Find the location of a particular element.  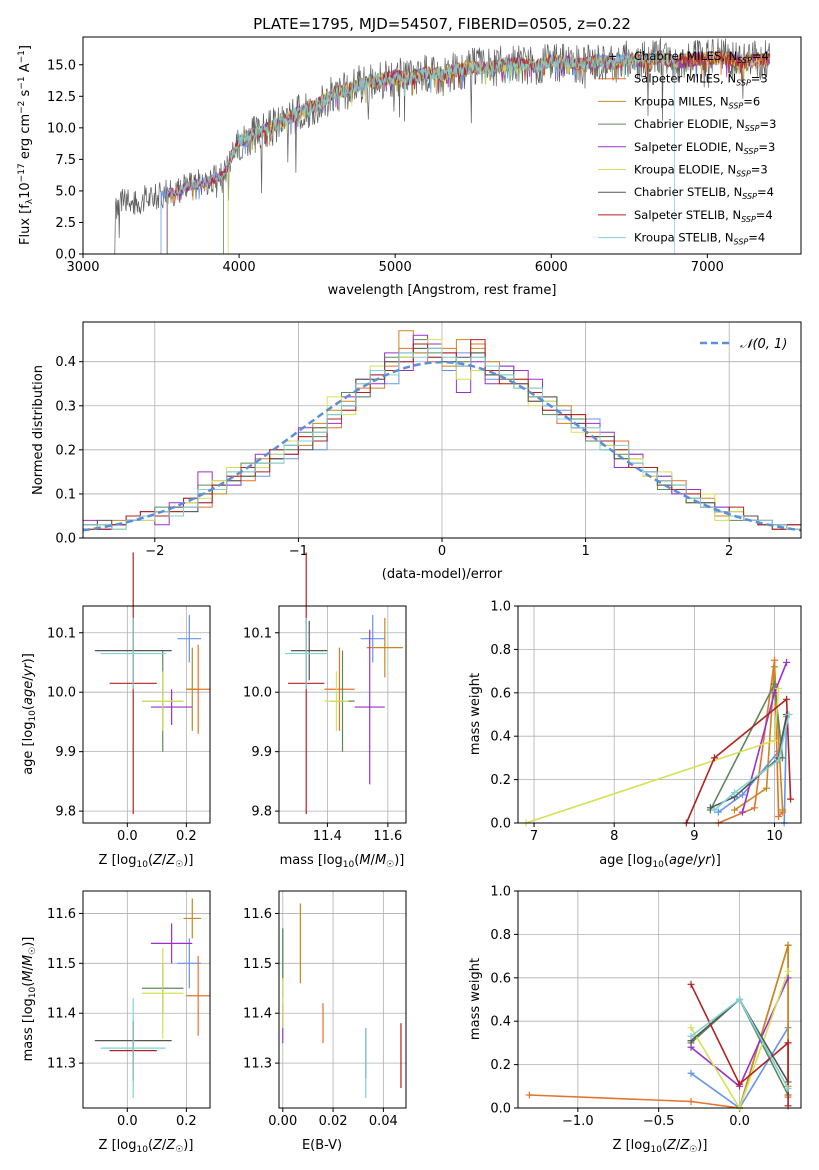

spectrum-ytick-label: 7.5 is located at coordinates (65, 160).